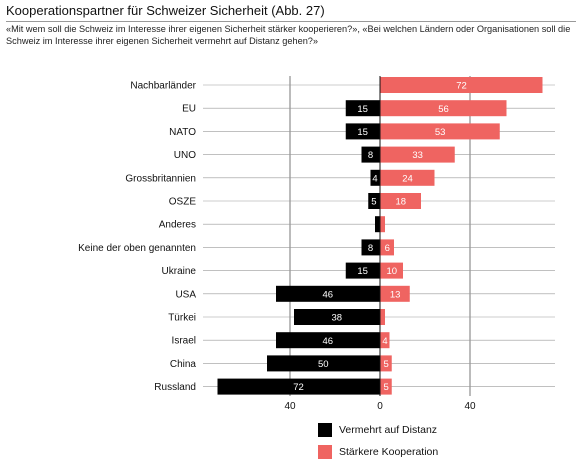 This screenshot has width=582, height=465. I want to click on bar-distance, so click(377, 224).